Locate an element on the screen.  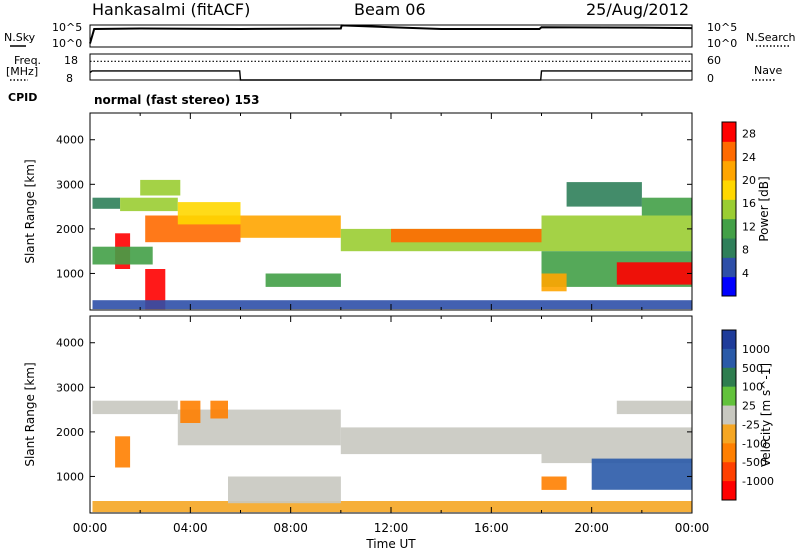
velocity-colorbar-tick: -25 is located at coordinates (751, 424).